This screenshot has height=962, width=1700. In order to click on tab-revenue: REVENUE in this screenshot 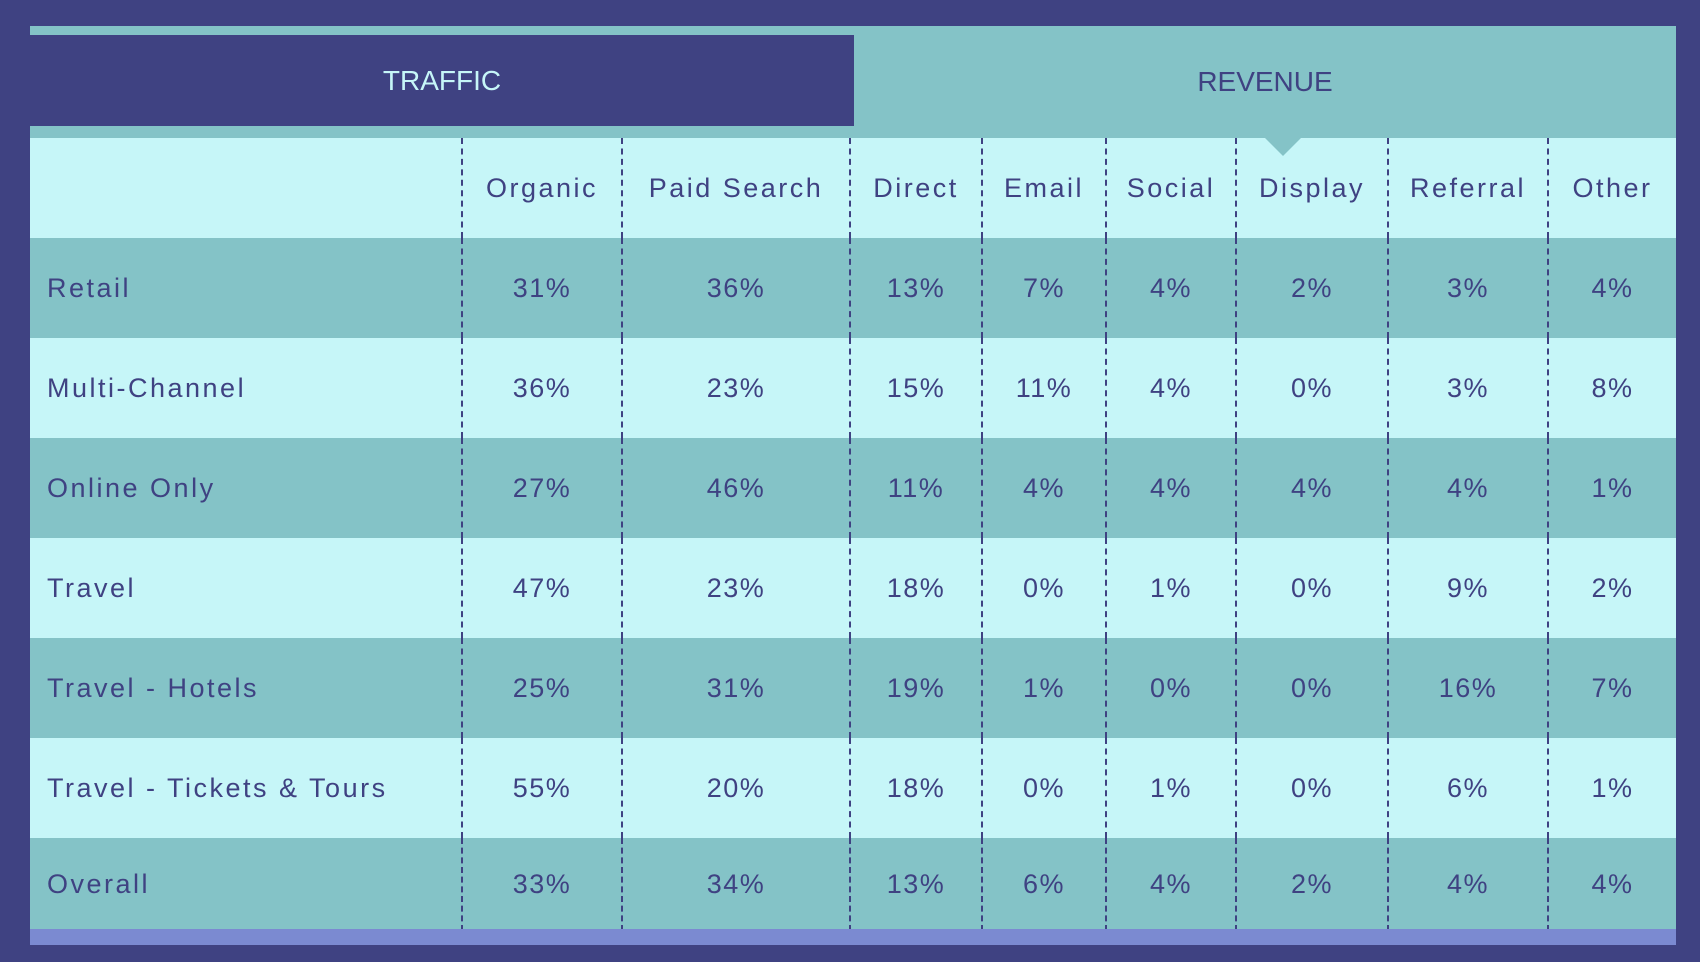, I will do `click(1265, 82)`.